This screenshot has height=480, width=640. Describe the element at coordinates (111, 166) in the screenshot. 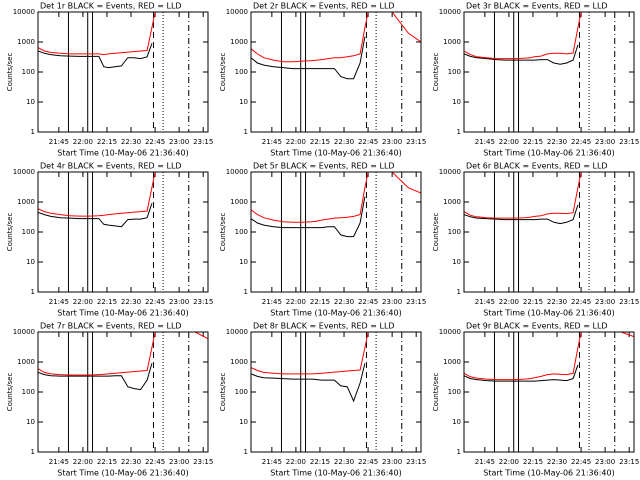

I see `chart-title: Det 4r BLACK = Events, RED = LLD` at that location.